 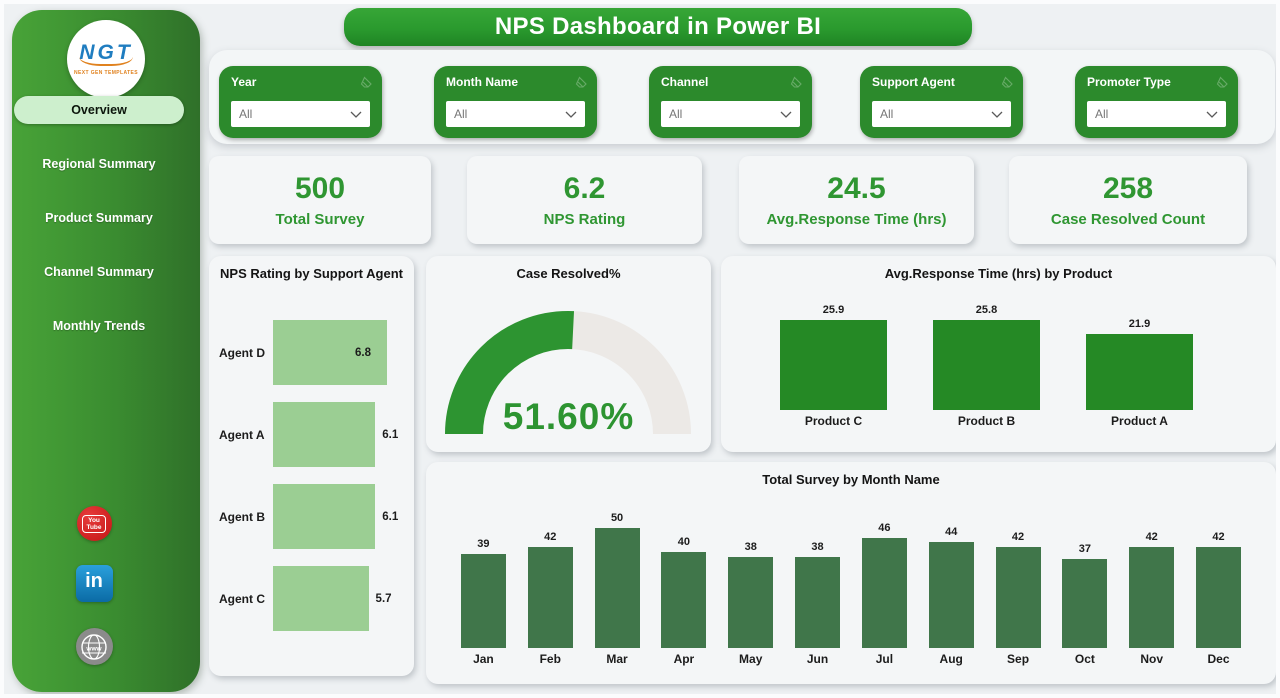 I want to click on column-bar-aug, so click(x=951, y=595).